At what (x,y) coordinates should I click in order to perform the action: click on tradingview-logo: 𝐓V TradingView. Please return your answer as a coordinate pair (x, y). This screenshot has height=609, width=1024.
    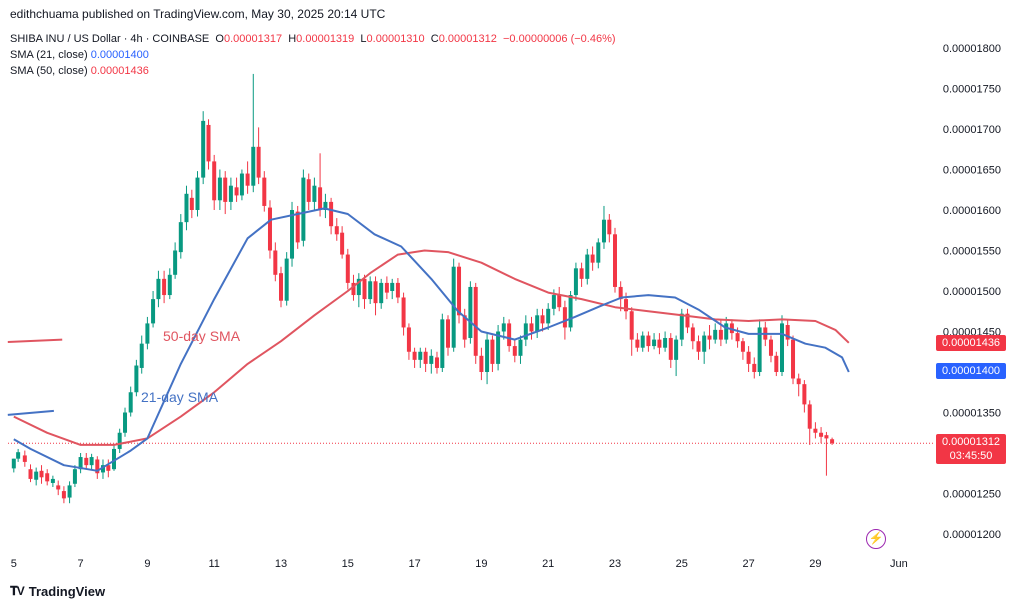
    Looking at the image, I should click on (57, 591).